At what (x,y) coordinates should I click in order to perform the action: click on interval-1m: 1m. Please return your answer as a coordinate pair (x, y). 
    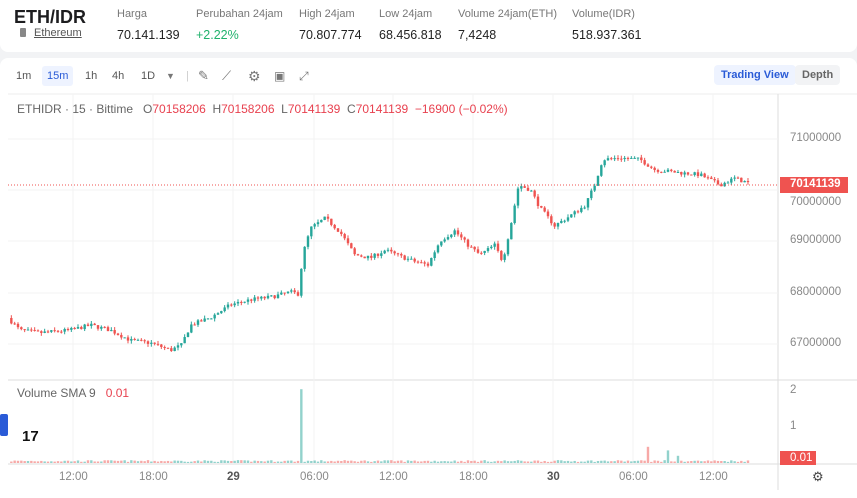
    Looking at the image, I should click on (24, 76).